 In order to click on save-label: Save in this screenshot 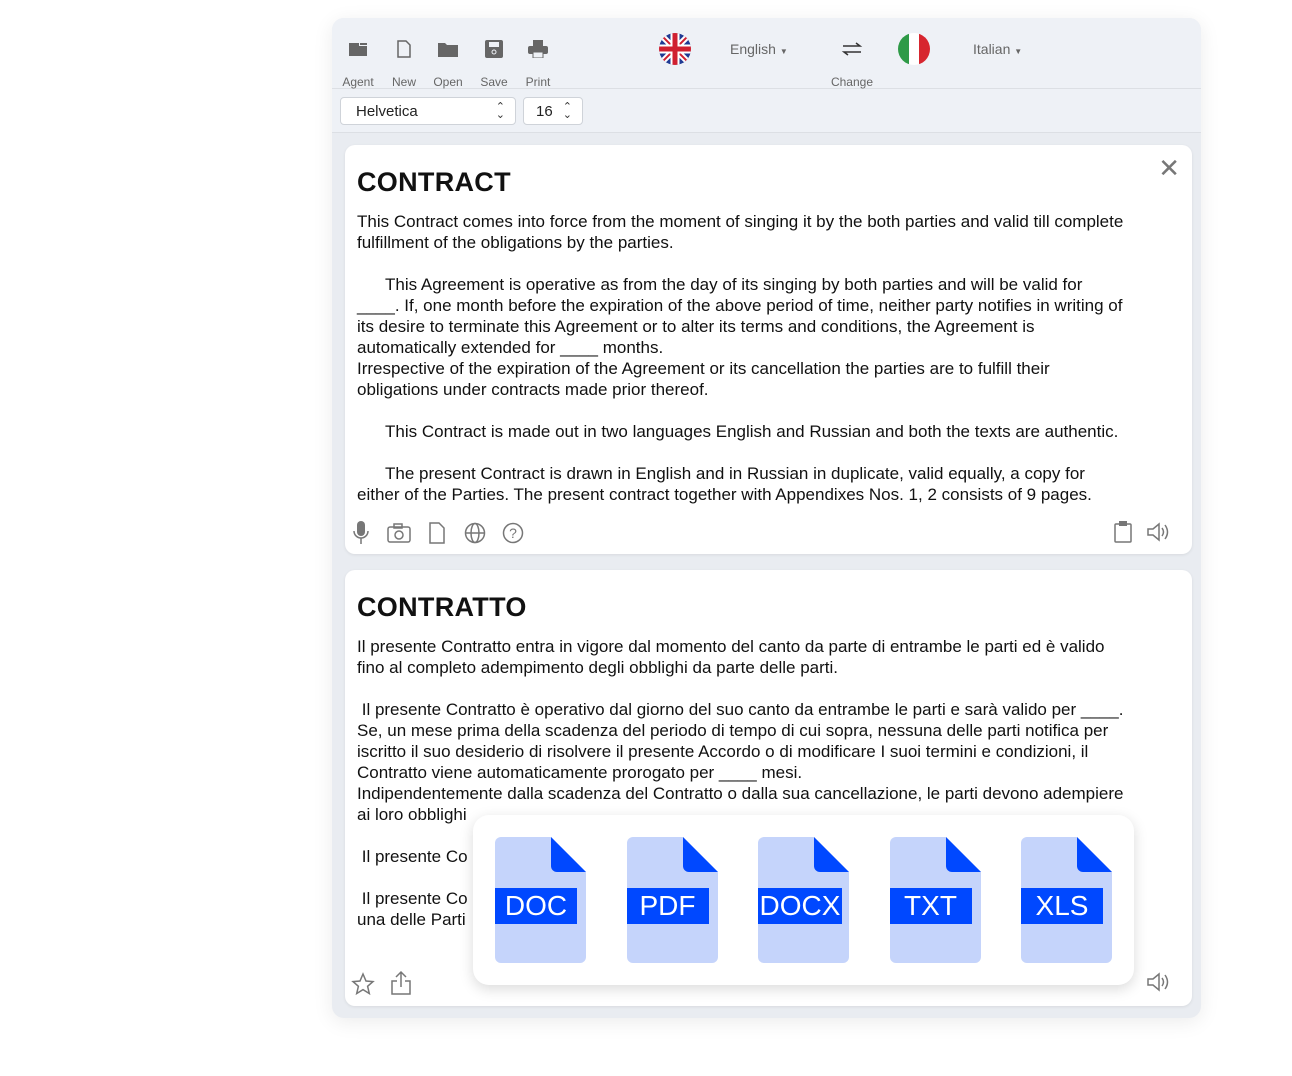, I will do `click(494, 82)`.